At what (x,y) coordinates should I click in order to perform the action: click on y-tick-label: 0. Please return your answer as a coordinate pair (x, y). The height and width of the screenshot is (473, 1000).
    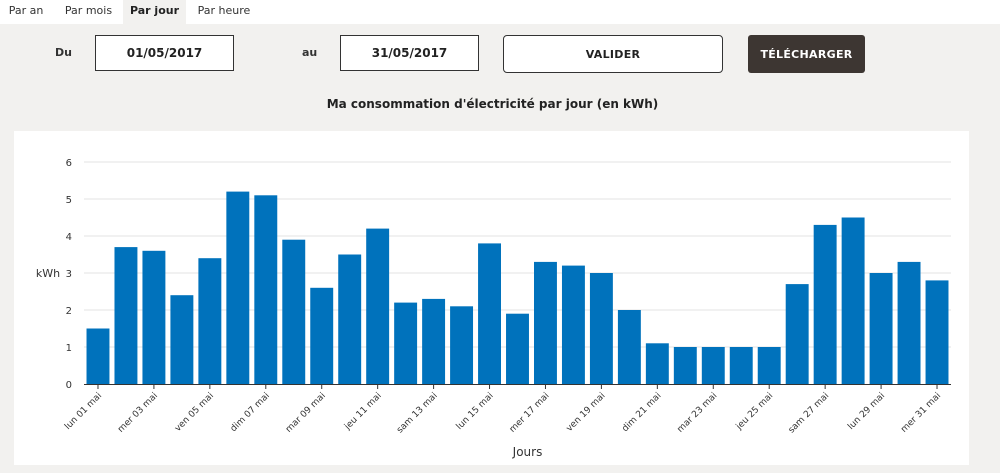
    Looking at the image, I should click on (69, 385).